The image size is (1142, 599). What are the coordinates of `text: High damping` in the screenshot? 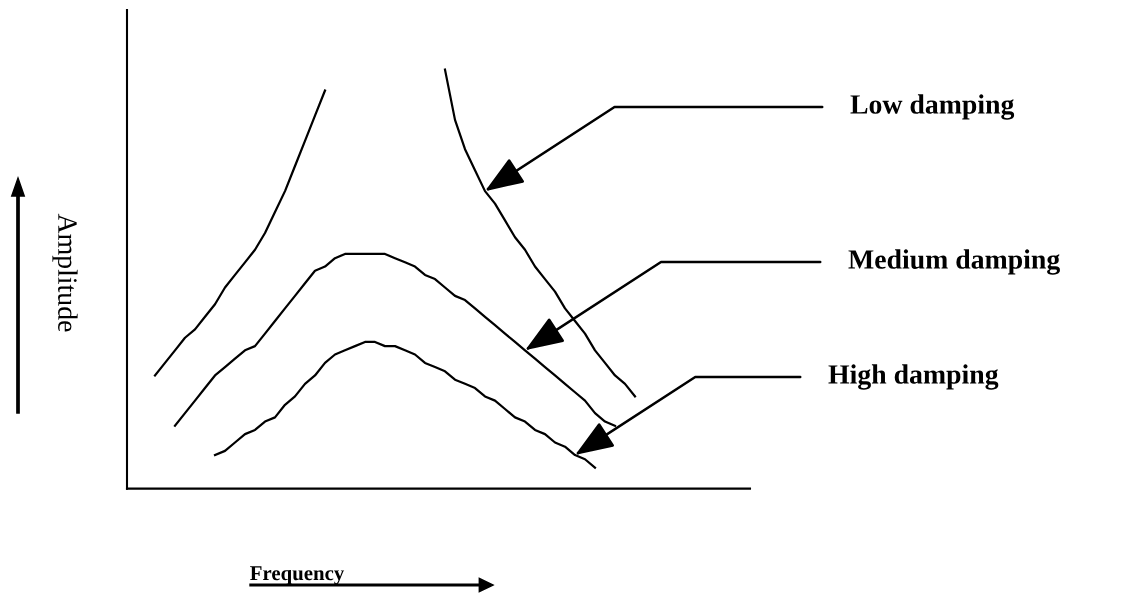 It's located at (913, 377).